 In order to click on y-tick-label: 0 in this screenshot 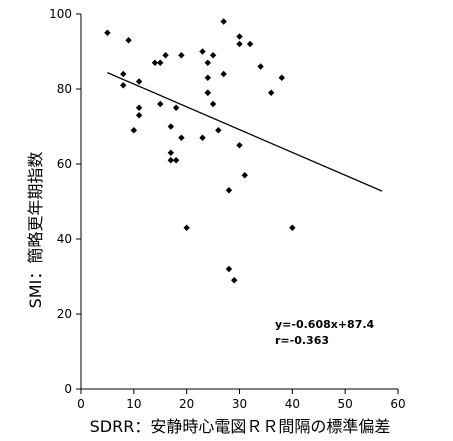, I will do `click(68, 389)`.